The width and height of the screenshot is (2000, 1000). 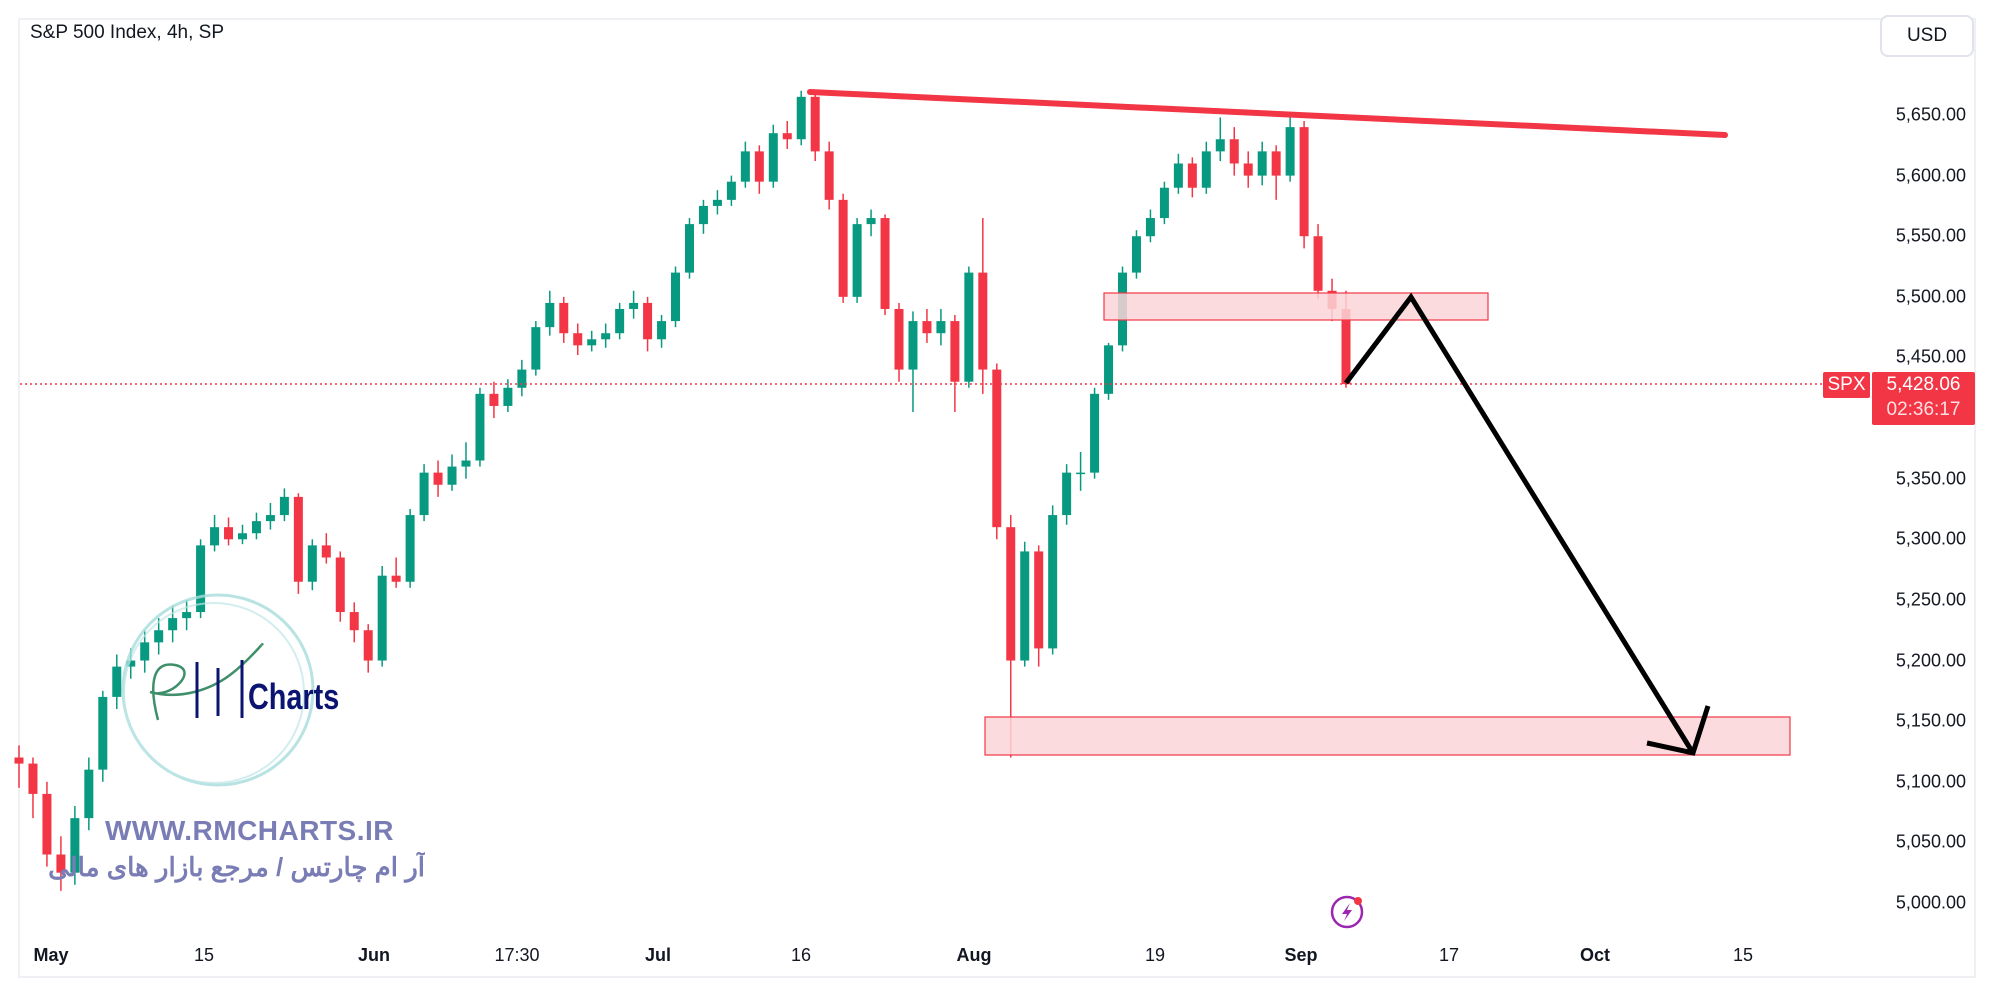 I want to click on time-tick-label: 17, so click(x=1449, y=955).